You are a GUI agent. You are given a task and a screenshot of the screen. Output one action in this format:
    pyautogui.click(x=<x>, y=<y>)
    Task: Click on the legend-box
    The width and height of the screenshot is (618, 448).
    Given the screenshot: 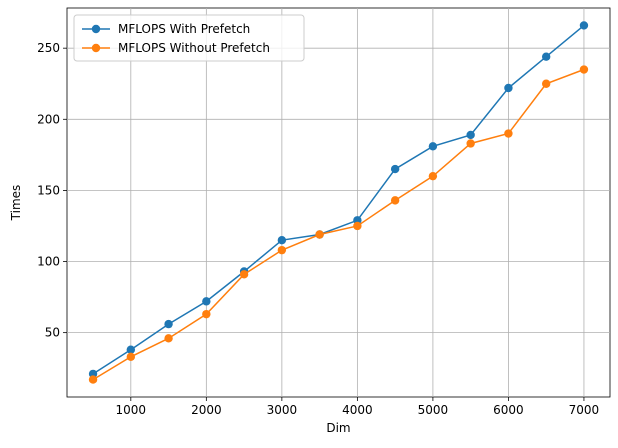 What is the action you would take?
    pyautogui.click(x=189, y=38)
    